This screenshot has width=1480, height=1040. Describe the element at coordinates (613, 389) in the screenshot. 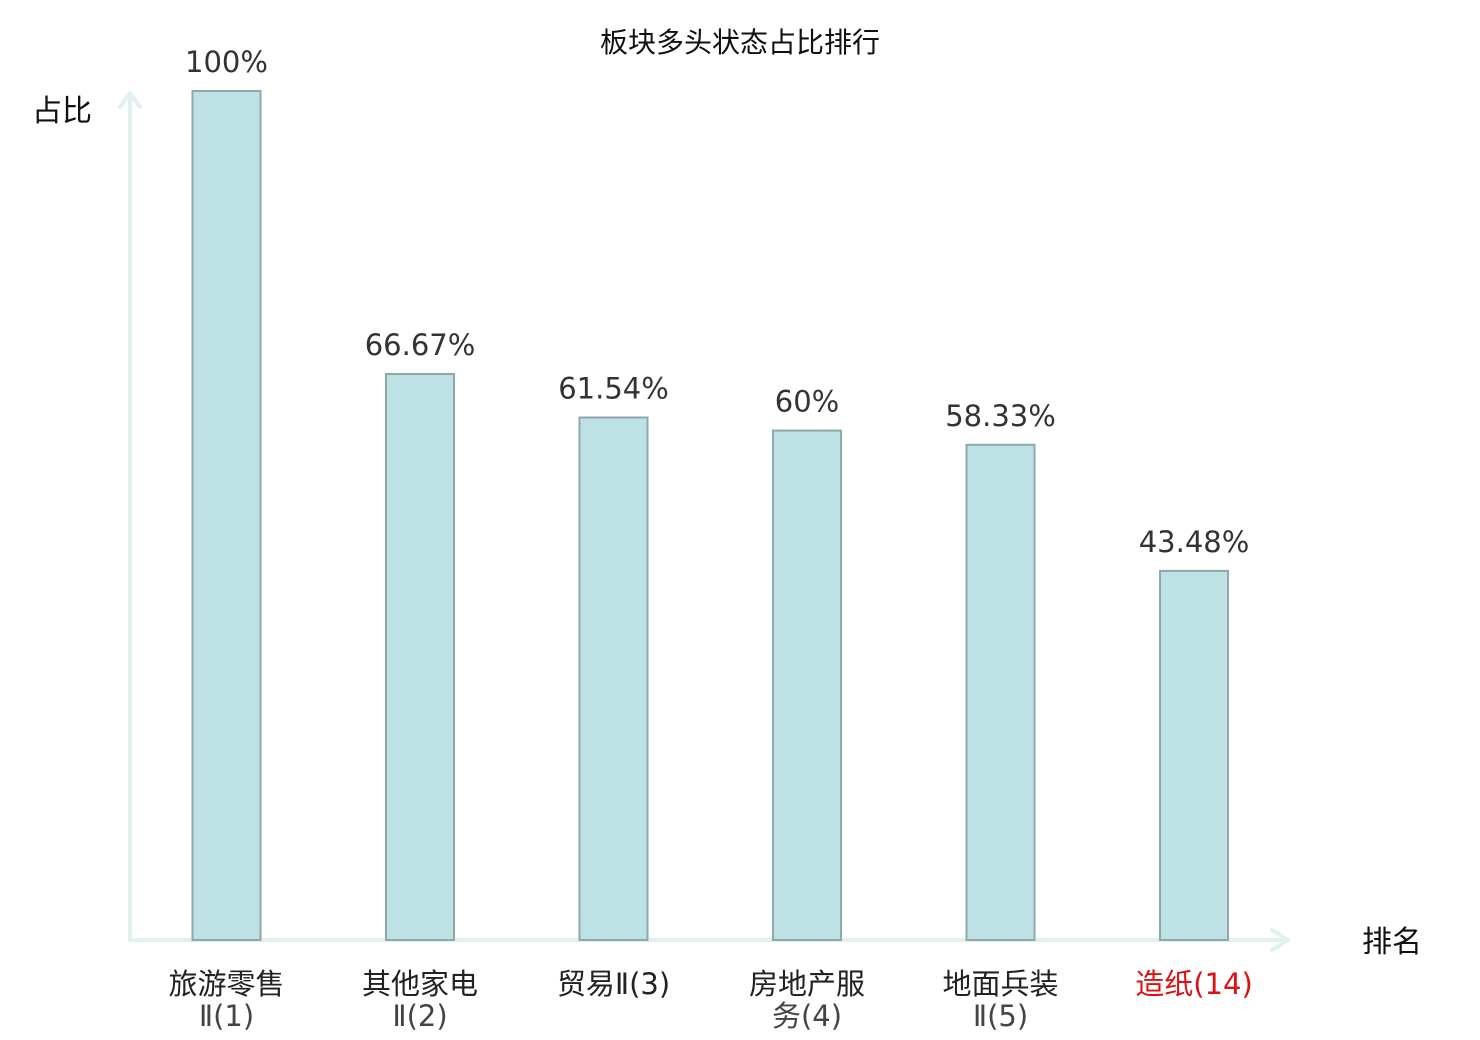

I see `bar-value-label: 61.54%` at that location.